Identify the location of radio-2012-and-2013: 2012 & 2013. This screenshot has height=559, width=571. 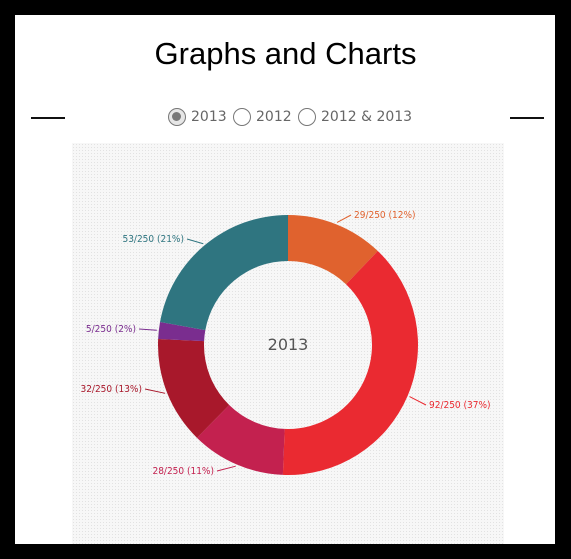
(355, 117).